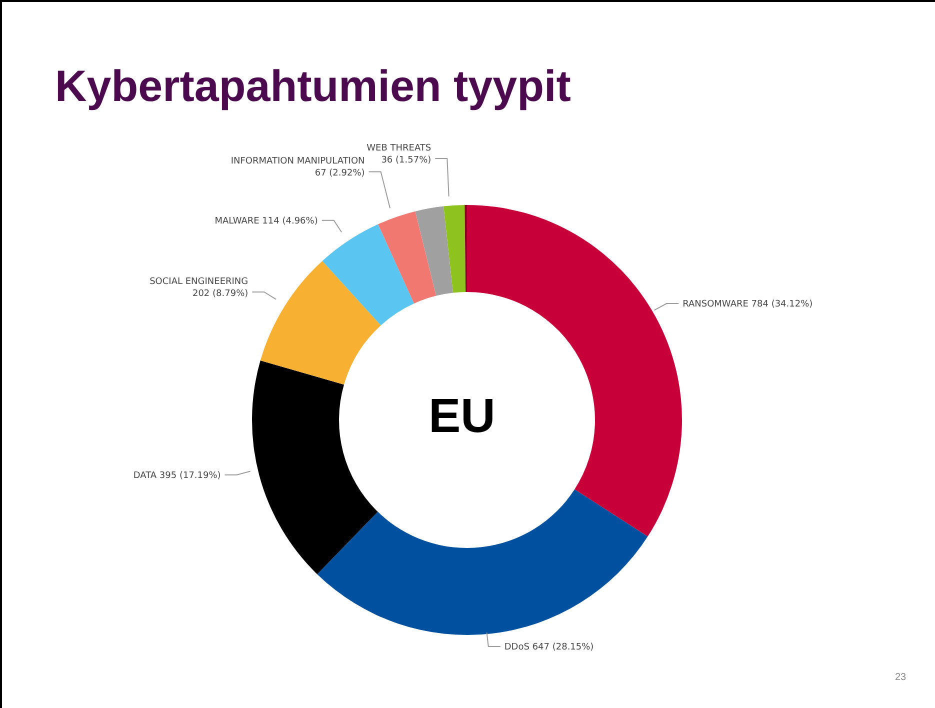 The width and height of the screenshot is (935, 708). Describe the element at coordinates (297, 161) in the screenshot. I see `slice-label: INFORMATION MANIPULATION` at that location.